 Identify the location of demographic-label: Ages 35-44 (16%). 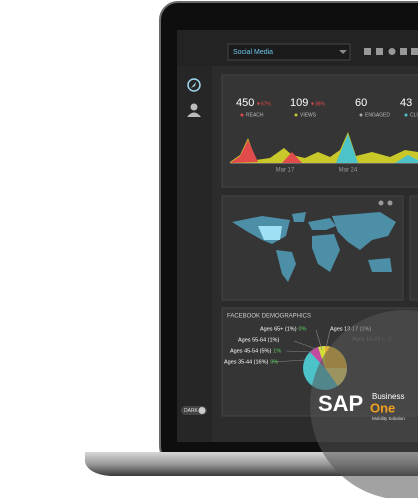
(246, 362).